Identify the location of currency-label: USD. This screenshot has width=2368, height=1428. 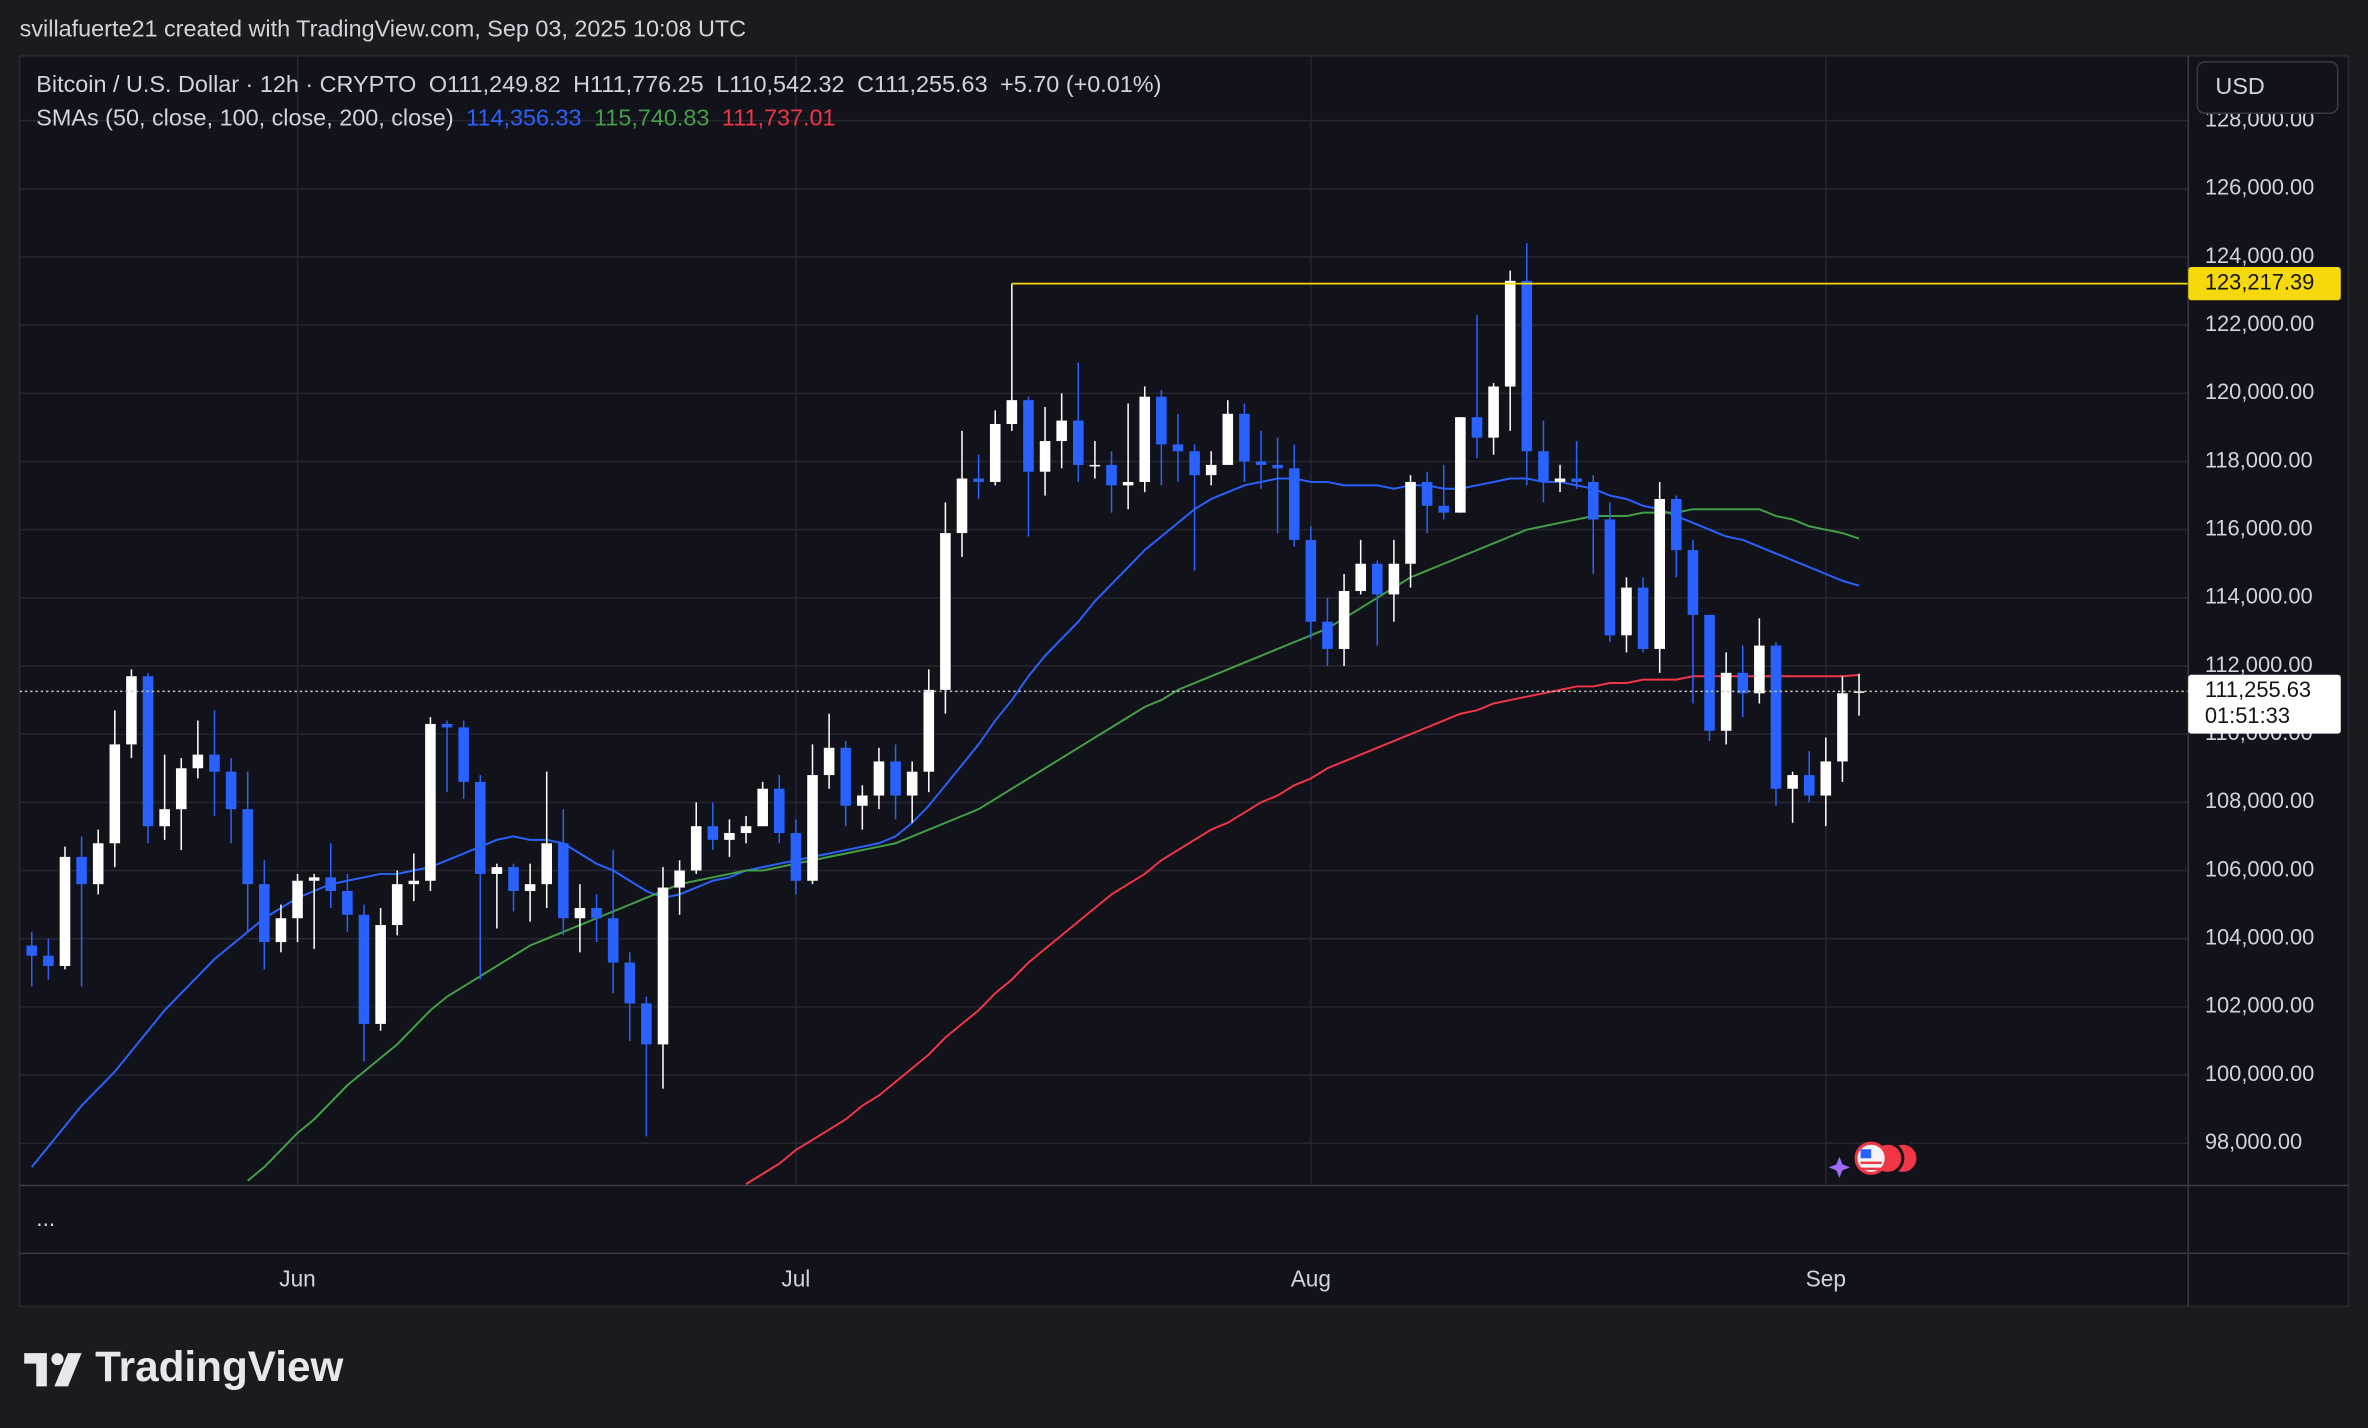
(2239, 86).